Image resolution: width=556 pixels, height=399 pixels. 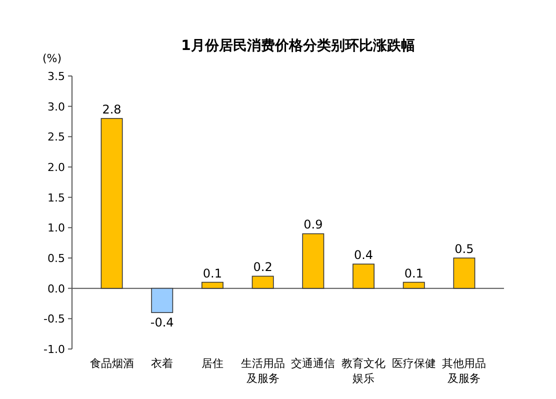 What do you see at coordinates (56, 167) in the screenshot?
I see `y-tick-label: 2.0` at bounding box center [56, 167].